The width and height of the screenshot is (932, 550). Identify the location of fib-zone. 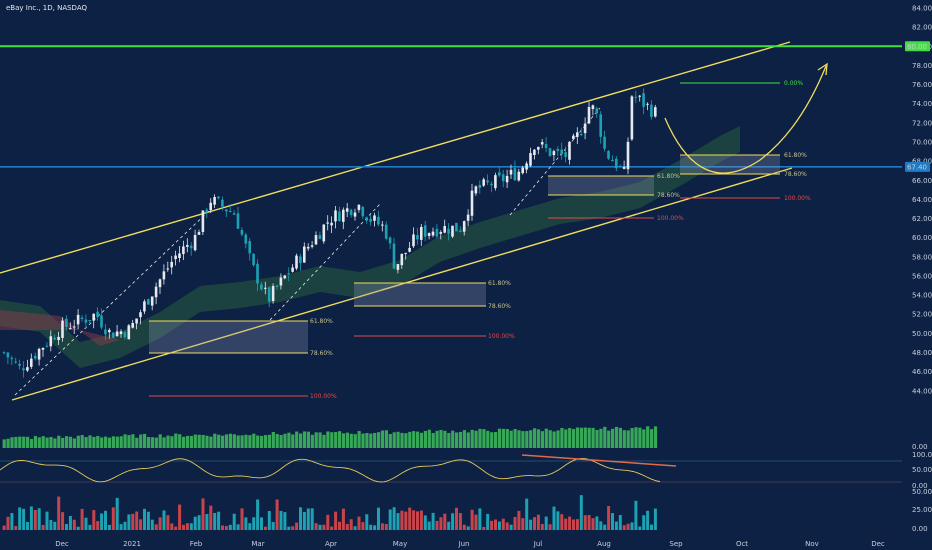
(228, 337).